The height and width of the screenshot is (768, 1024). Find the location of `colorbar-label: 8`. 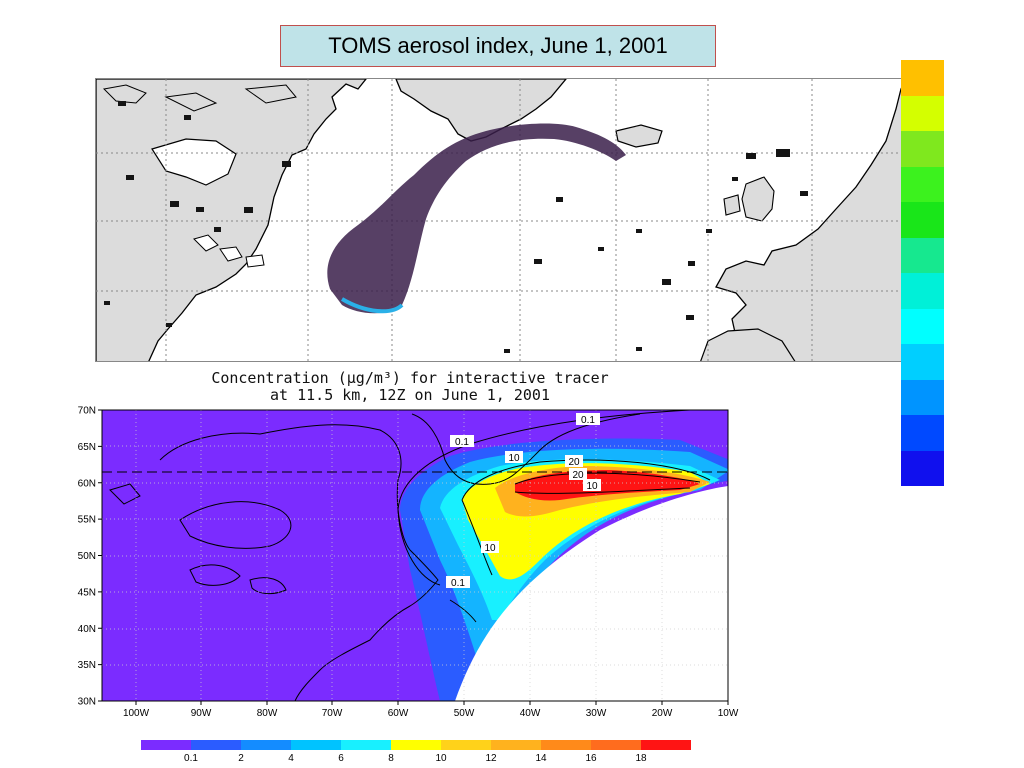

colorbar-label: 8 is located at coordinates (391, 758).